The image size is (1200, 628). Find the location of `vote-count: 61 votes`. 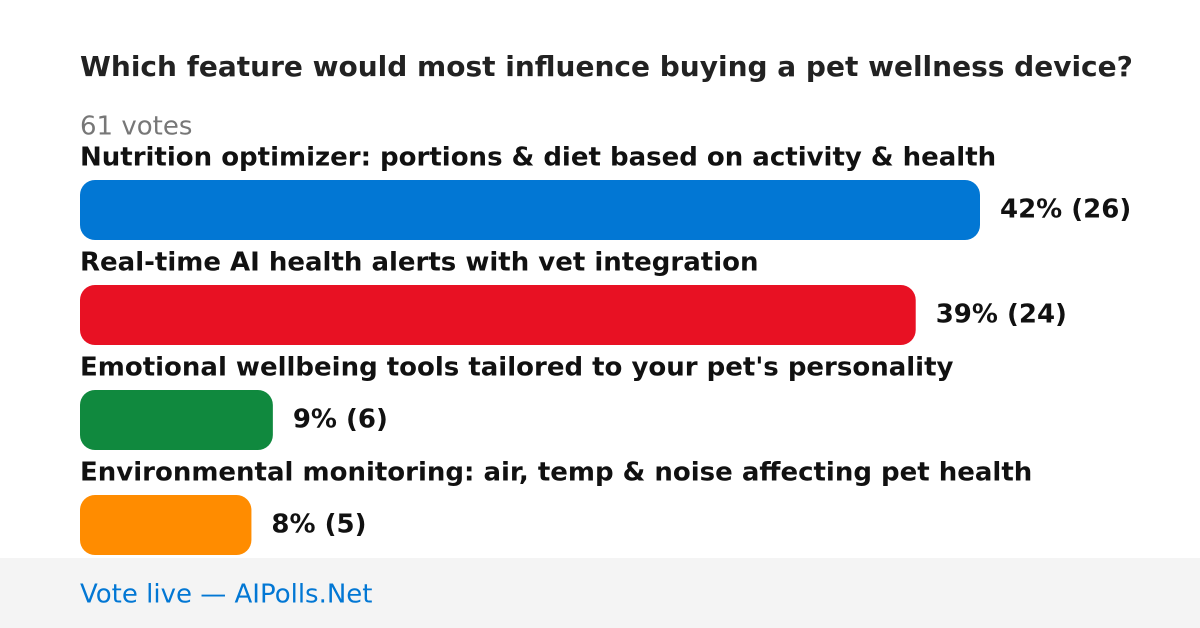

vote-count: 61 votes is located at coordinates (136, 127).